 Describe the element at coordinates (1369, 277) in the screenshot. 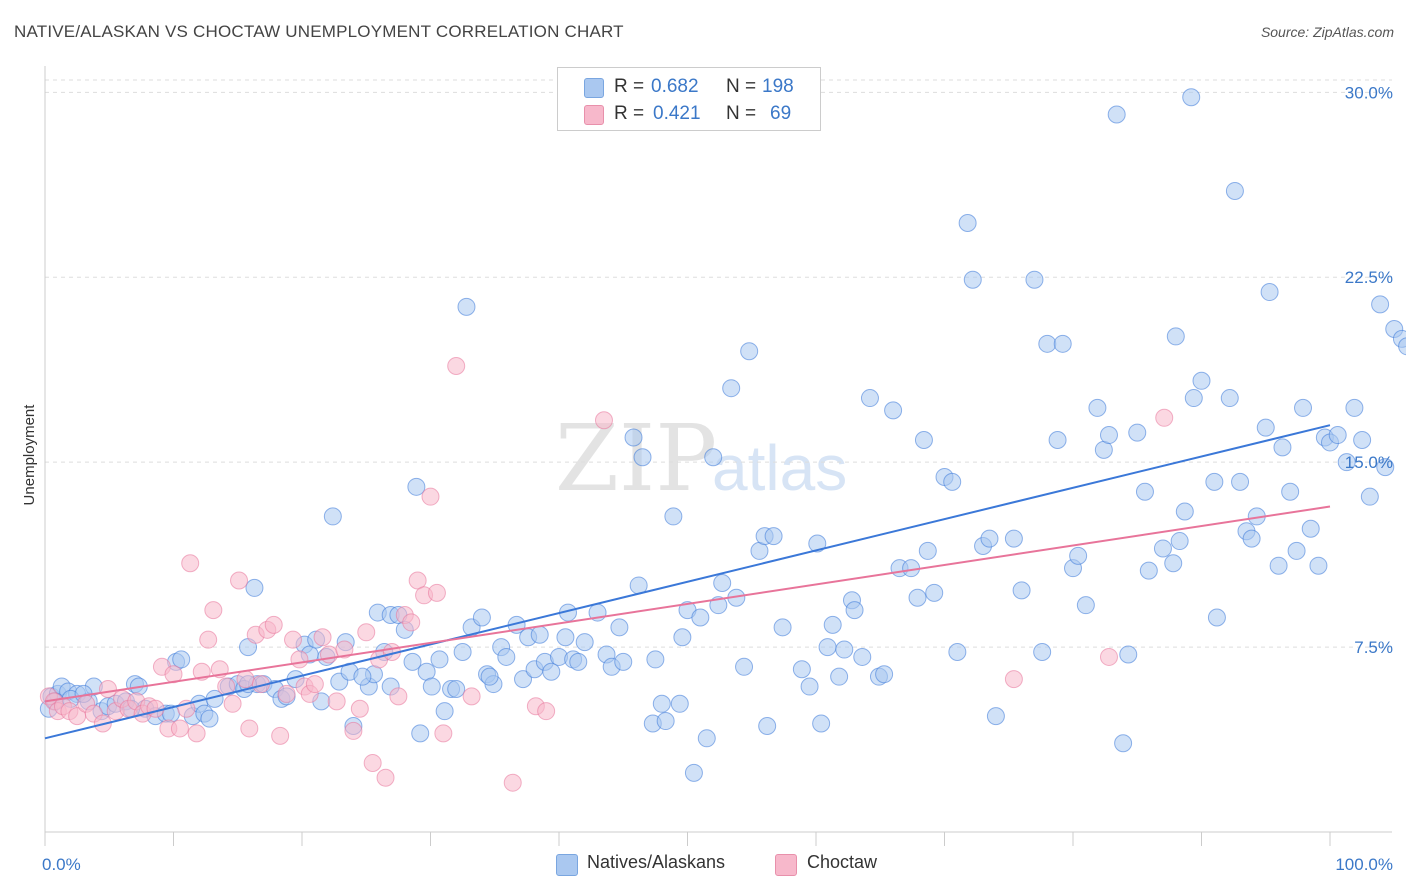

I see `y-tick-label: 22.5%` at that location.